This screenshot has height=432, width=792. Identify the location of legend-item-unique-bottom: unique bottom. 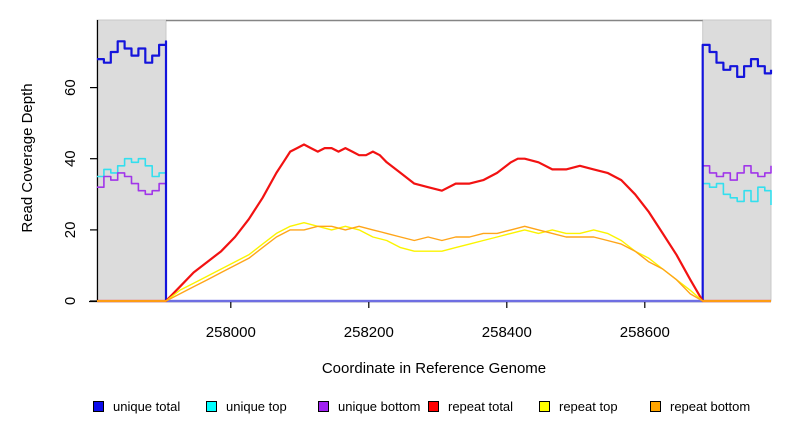
(369, 406).